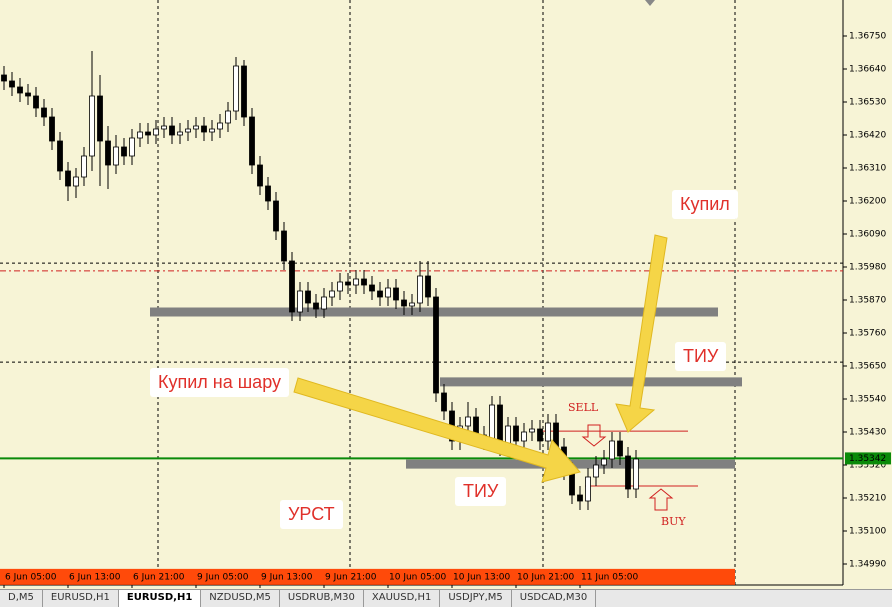 This screenshot has height=607, width=892. What do you see at coordinates (240, 598) in the screenshot?
I see `tab: NZDUSD,M5` at bounding box center [240, 598].